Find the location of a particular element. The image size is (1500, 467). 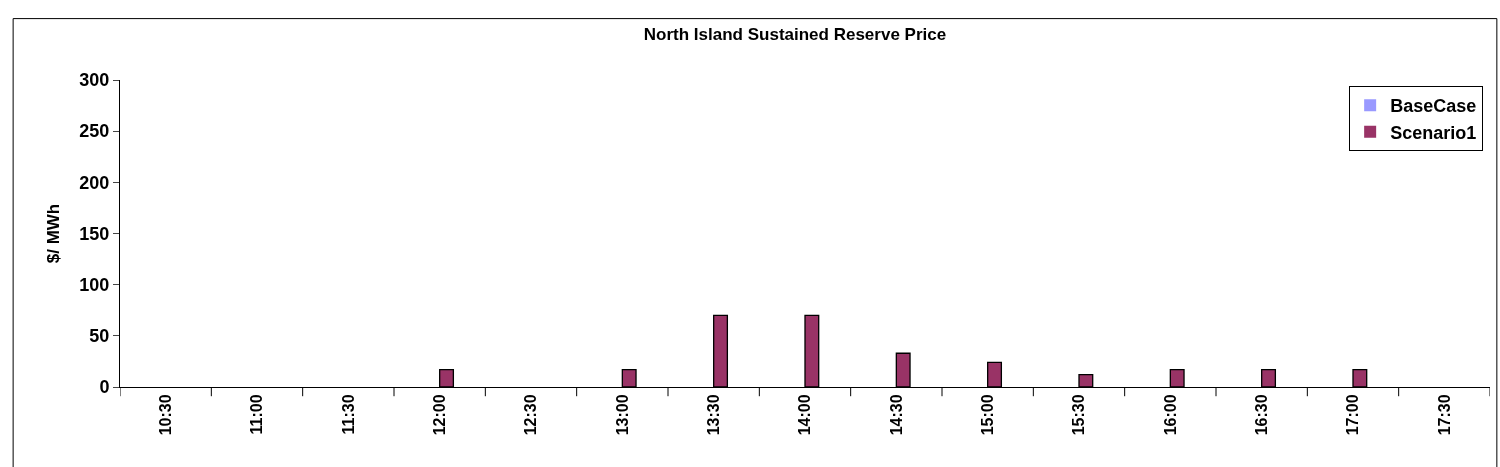

x-tick-label: 10:30 is located at coordinates (165, 415).